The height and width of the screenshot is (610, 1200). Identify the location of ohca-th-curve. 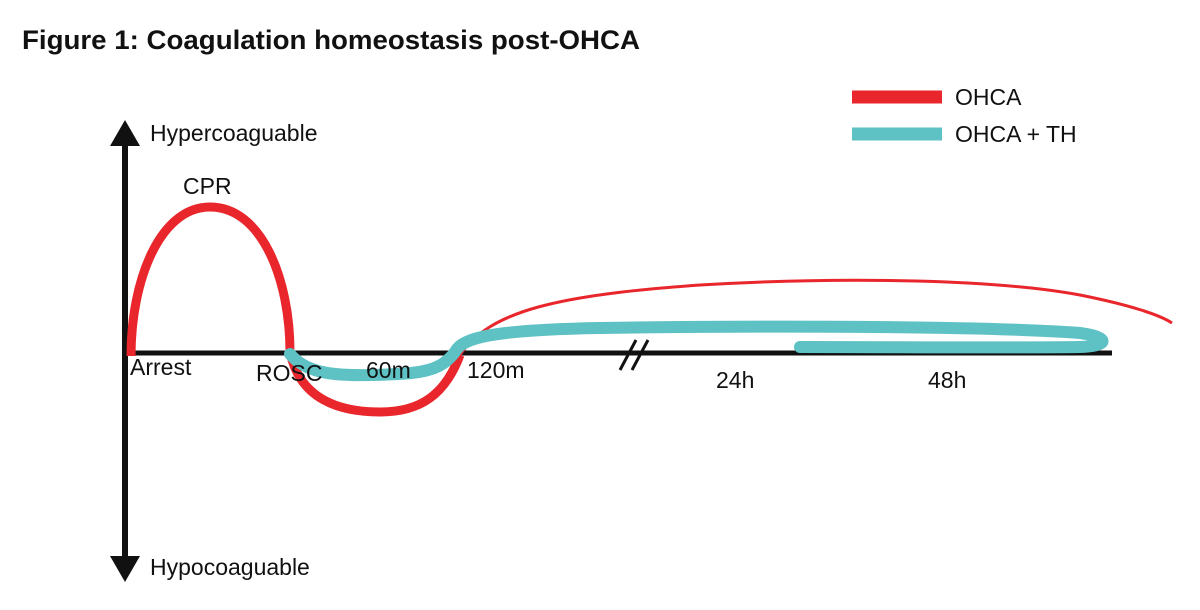
(696, 351).